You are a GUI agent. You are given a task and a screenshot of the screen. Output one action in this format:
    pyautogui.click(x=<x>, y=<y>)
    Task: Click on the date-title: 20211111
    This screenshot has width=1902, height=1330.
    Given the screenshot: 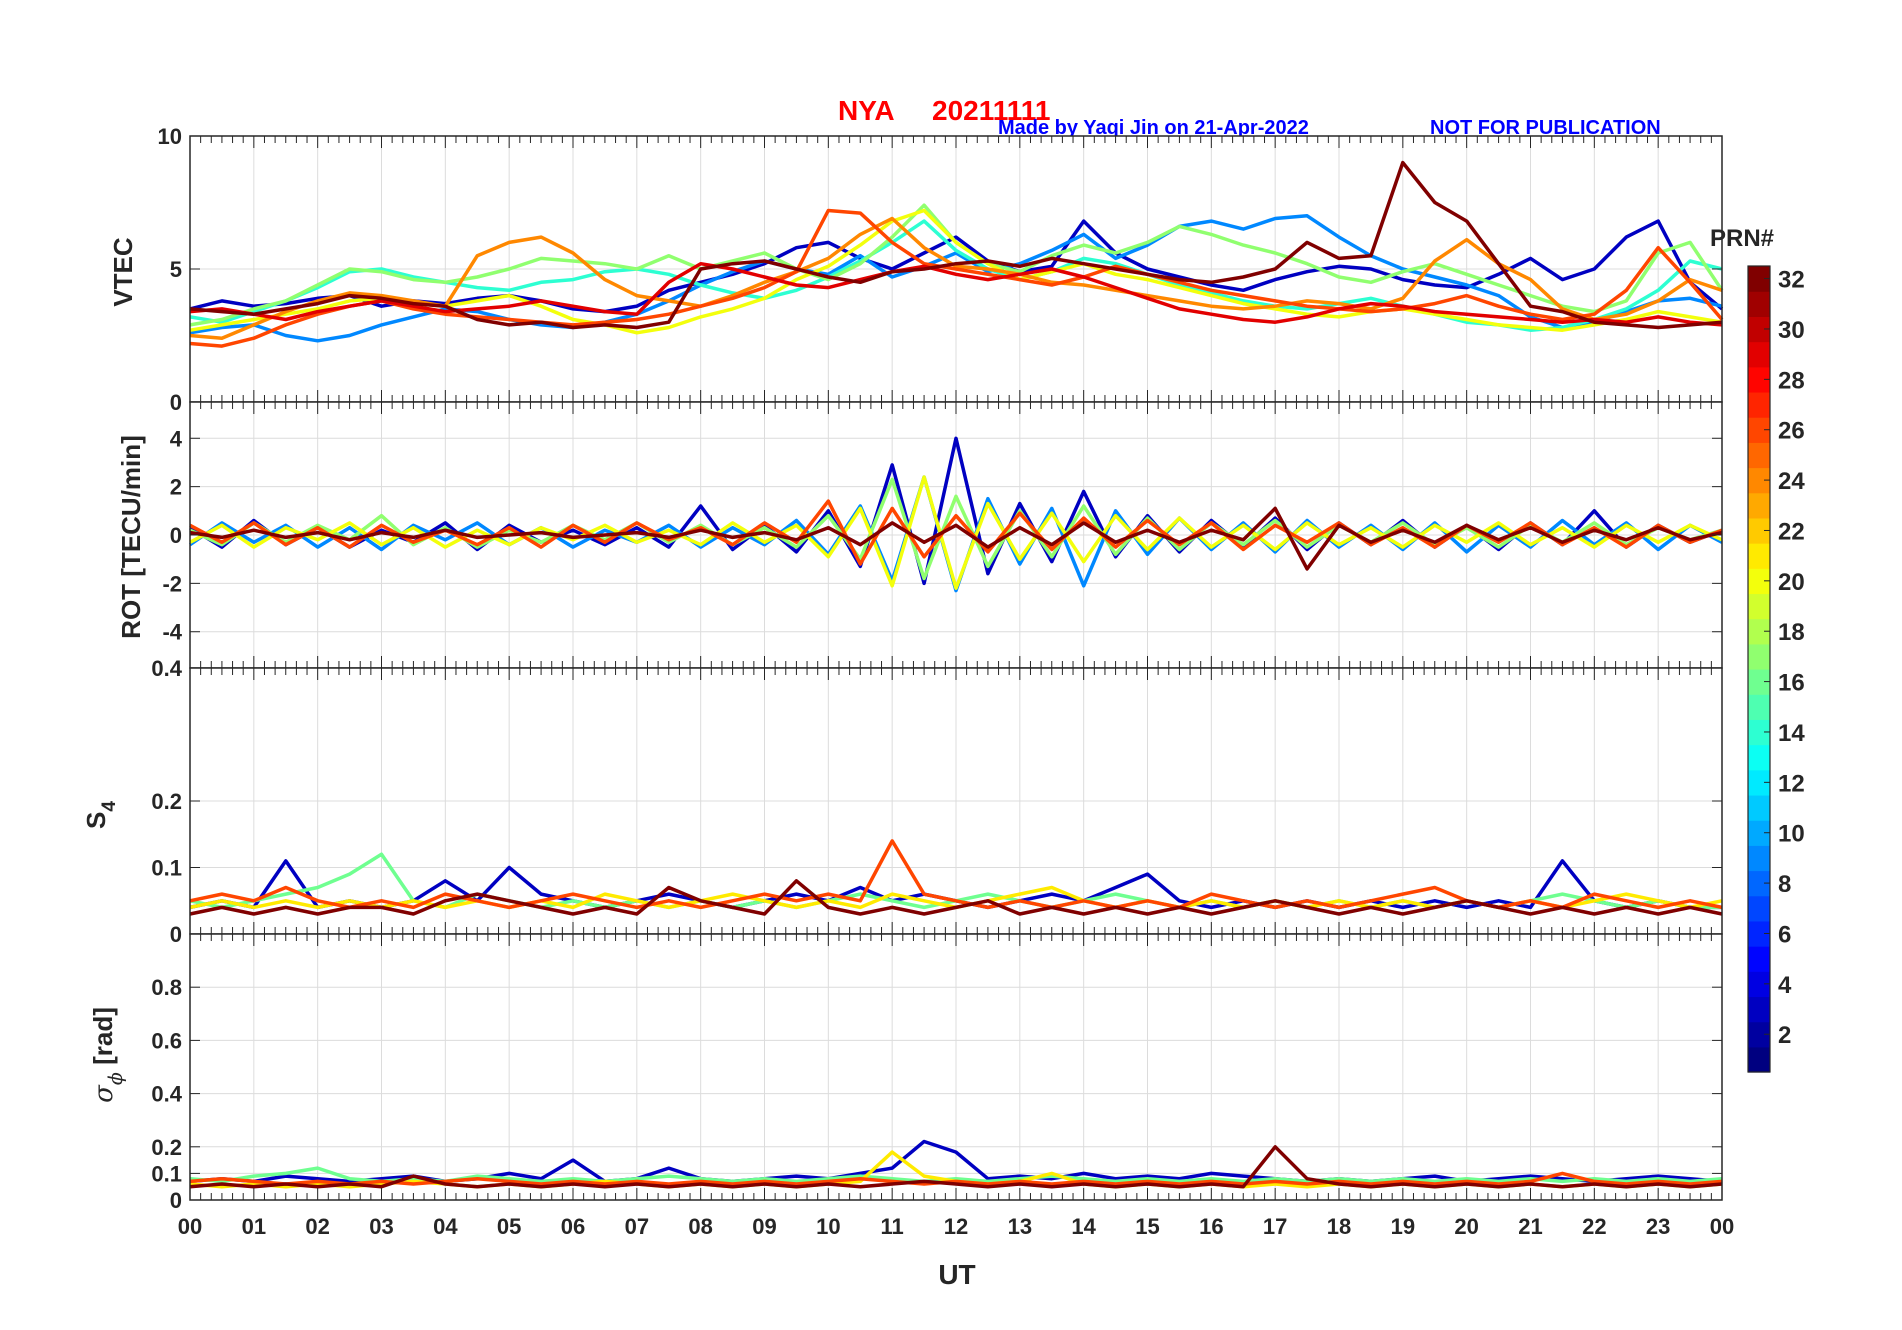 What is the action you would take?
    pyautogui.click(x=991, y=110)
    